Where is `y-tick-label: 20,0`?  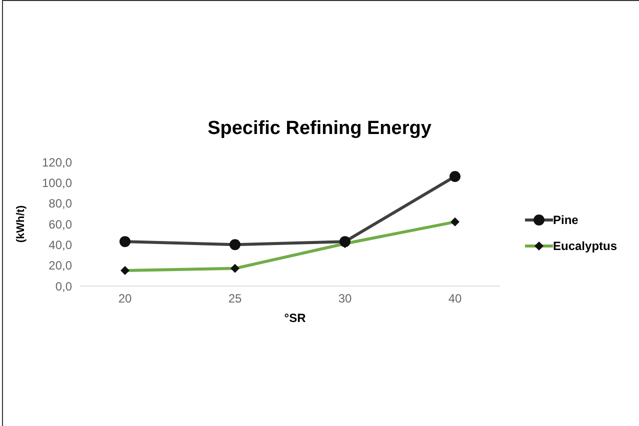 y-tick-label: 20,0 is located at coordinates (60, 265).